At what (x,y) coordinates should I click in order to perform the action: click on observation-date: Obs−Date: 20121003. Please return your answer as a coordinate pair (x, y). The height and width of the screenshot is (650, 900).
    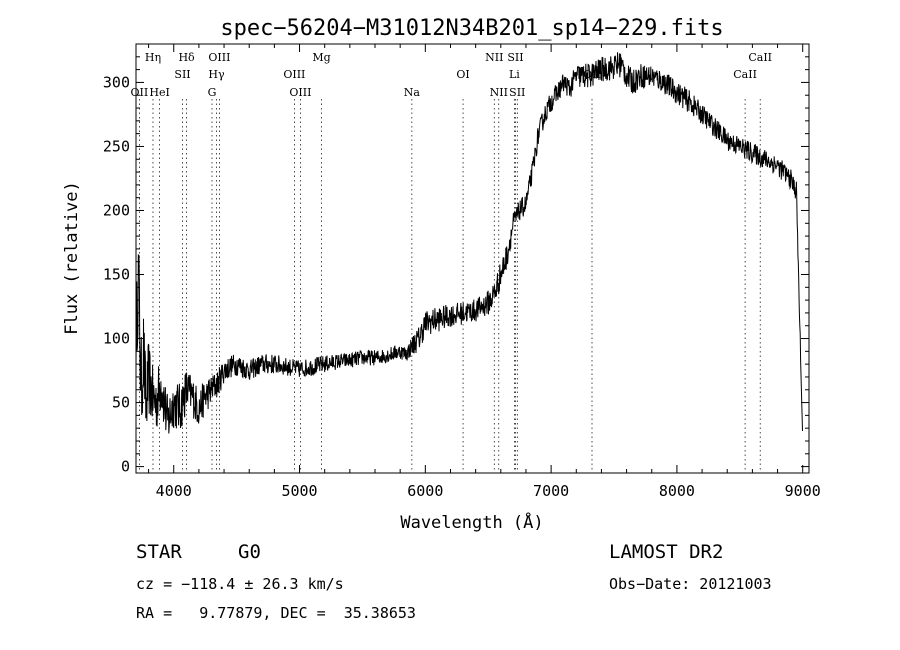
    Looking at the image, I should click on (690, 584).